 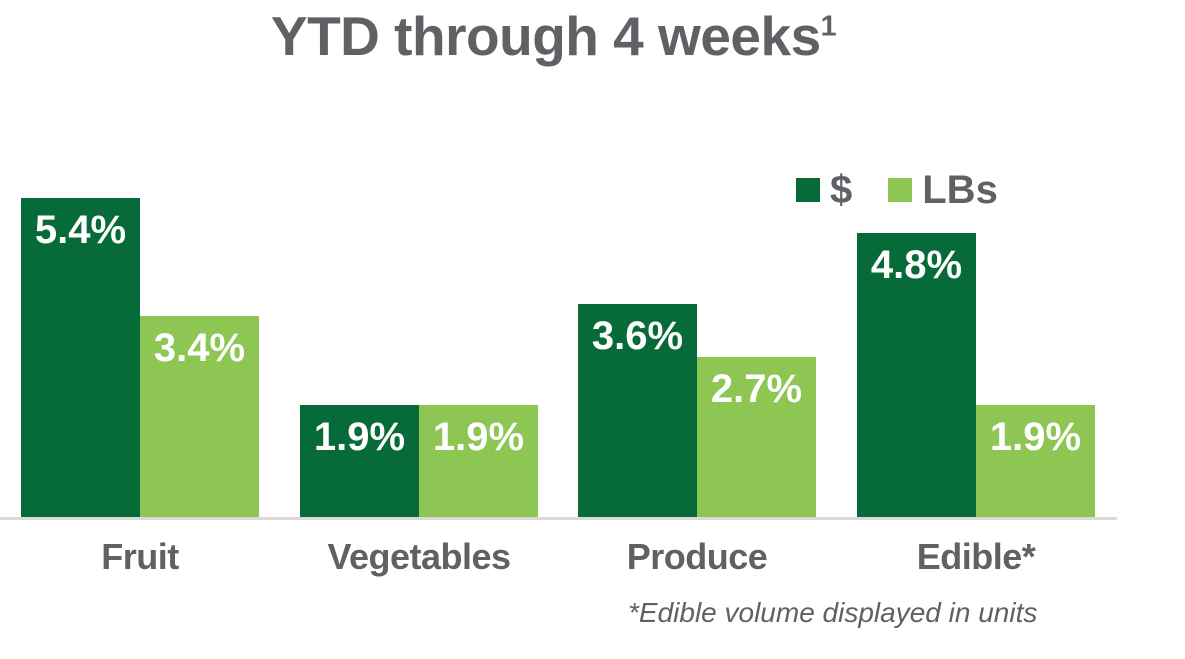 I want to click on legend-label-dollars: $, so click(x=841, y=190).